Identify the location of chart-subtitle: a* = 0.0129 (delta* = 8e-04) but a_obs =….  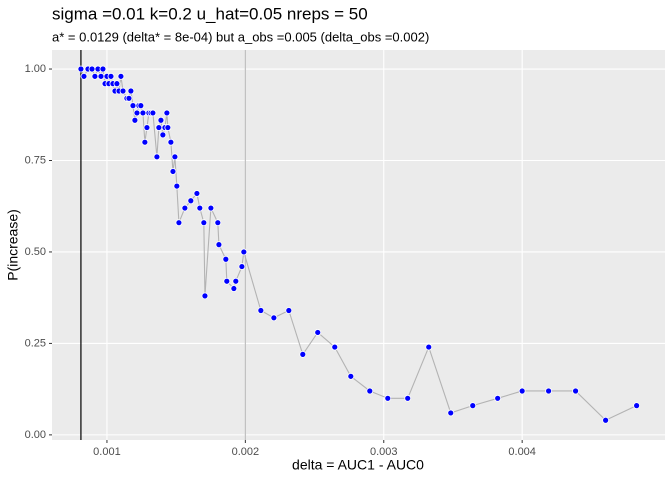
(240, 36).